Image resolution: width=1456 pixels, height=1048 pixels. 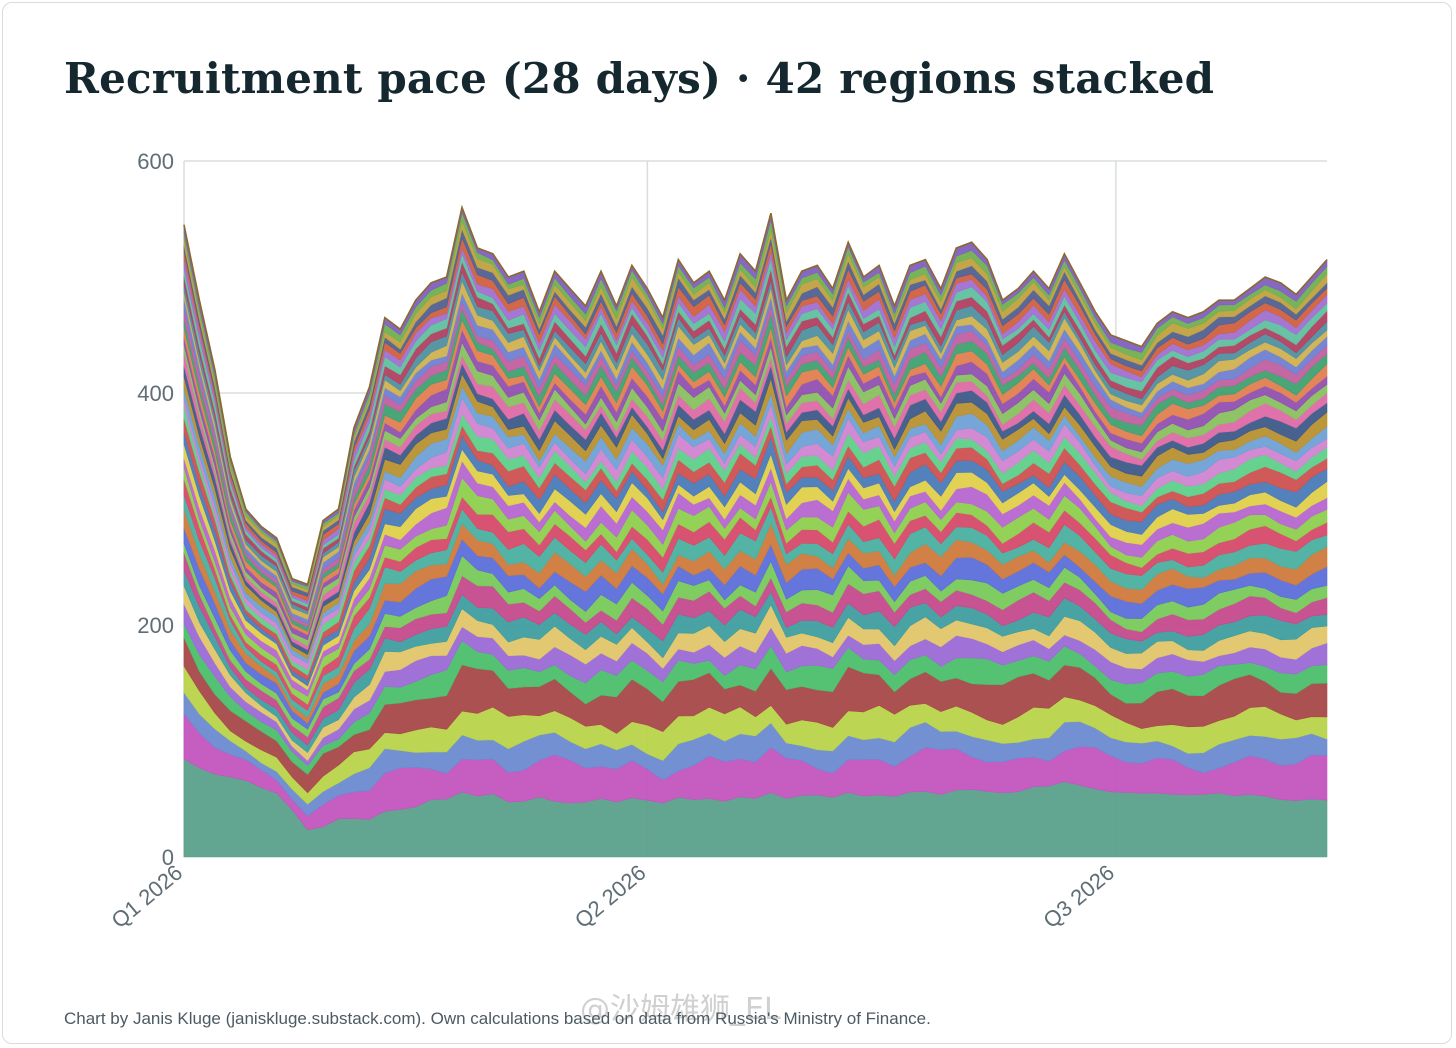 What do you see at coordinates (1078, 896) in the screenshot?
I see `x-tick-label: Q3 2026` at bounding box center [1078, 896].